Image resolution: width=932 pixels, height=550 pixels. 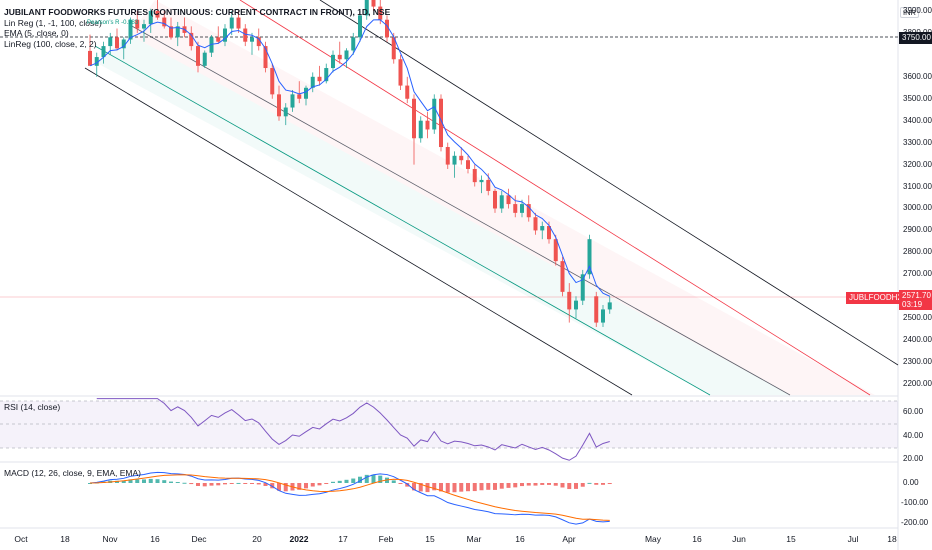 What do you see at coordinates (449, 424) in the screenshot?
I see `rsi-band` at bounding box center [449, 424].